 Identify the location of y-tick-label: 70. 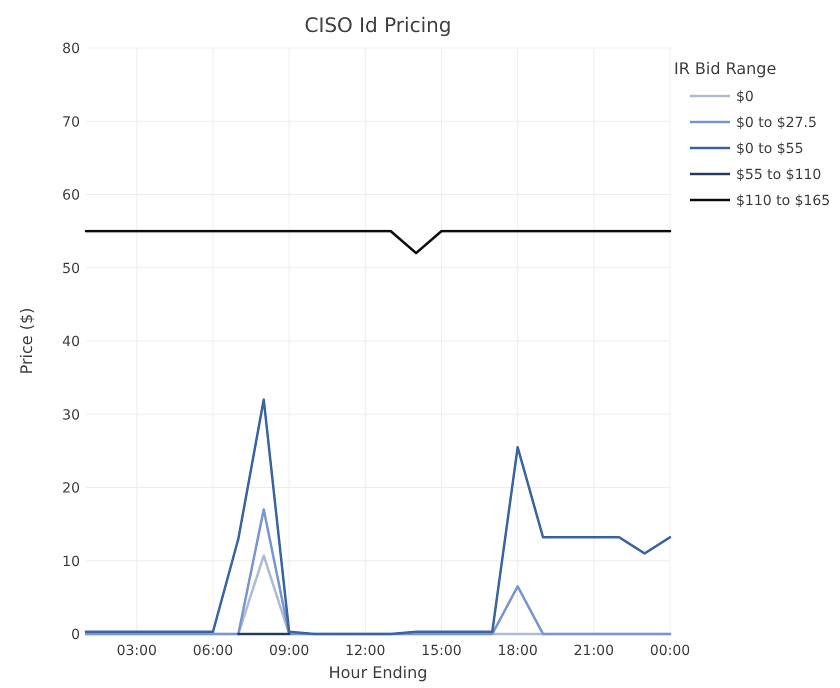
(71, 122).